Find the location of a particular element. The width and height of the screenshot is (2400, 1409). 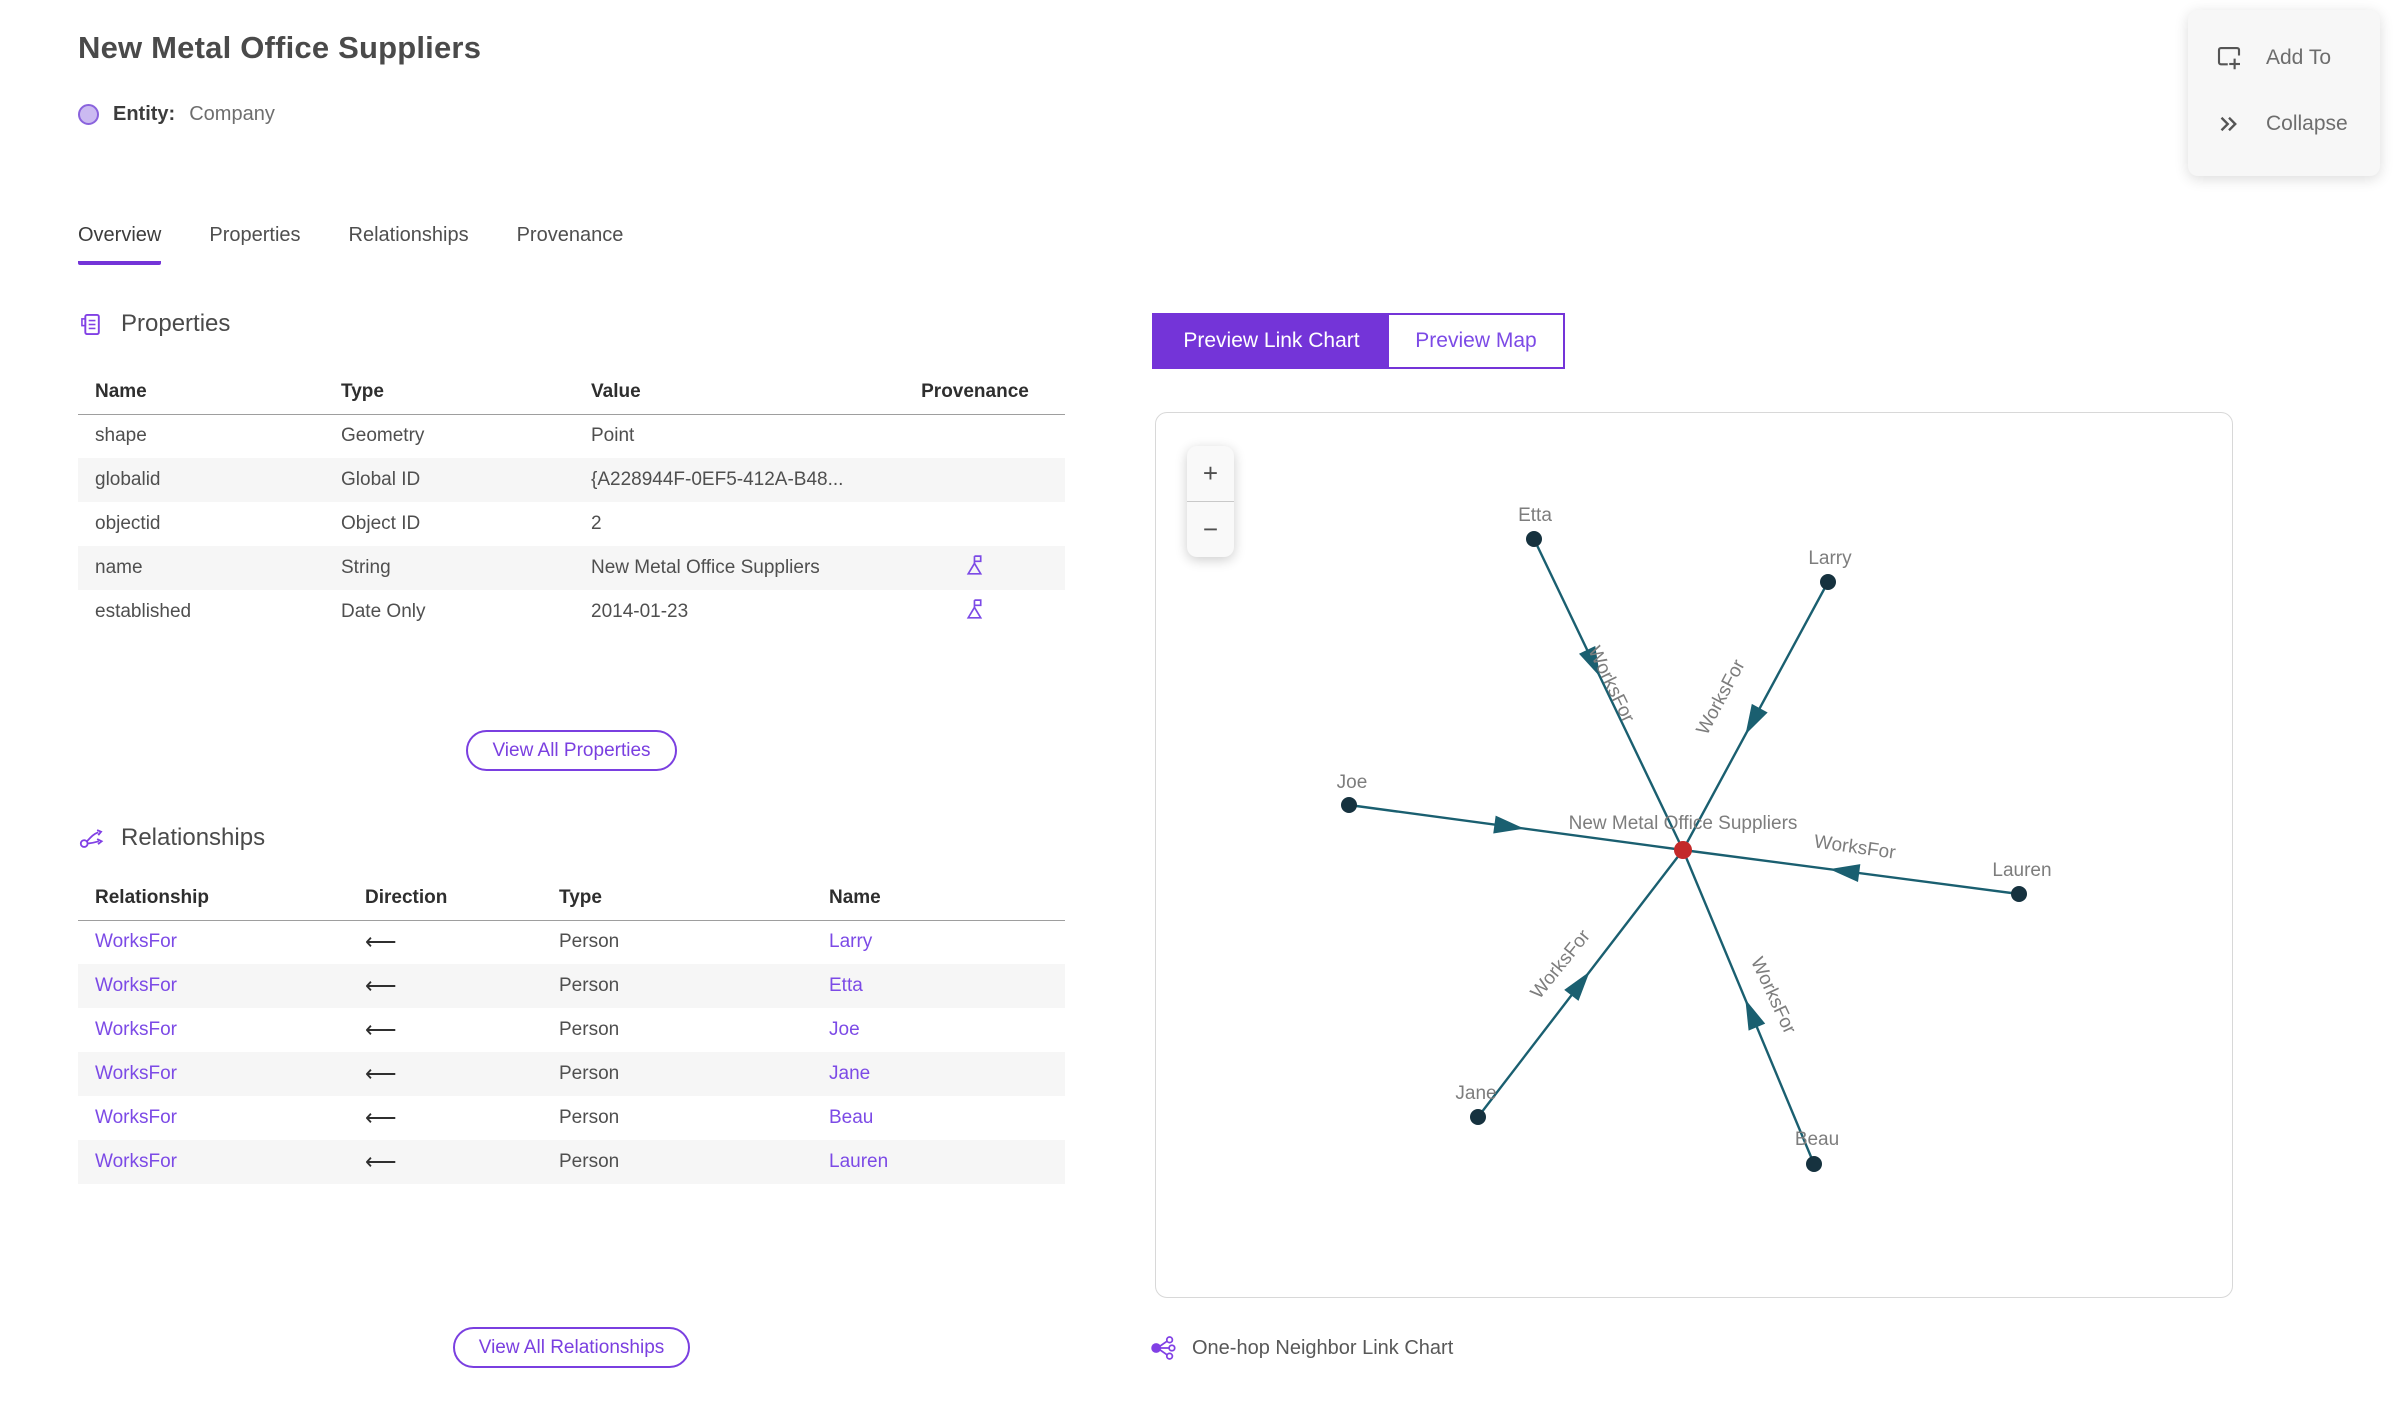

property-row: name String New Metal Office Suppliers is located at coordinates (571, 568).